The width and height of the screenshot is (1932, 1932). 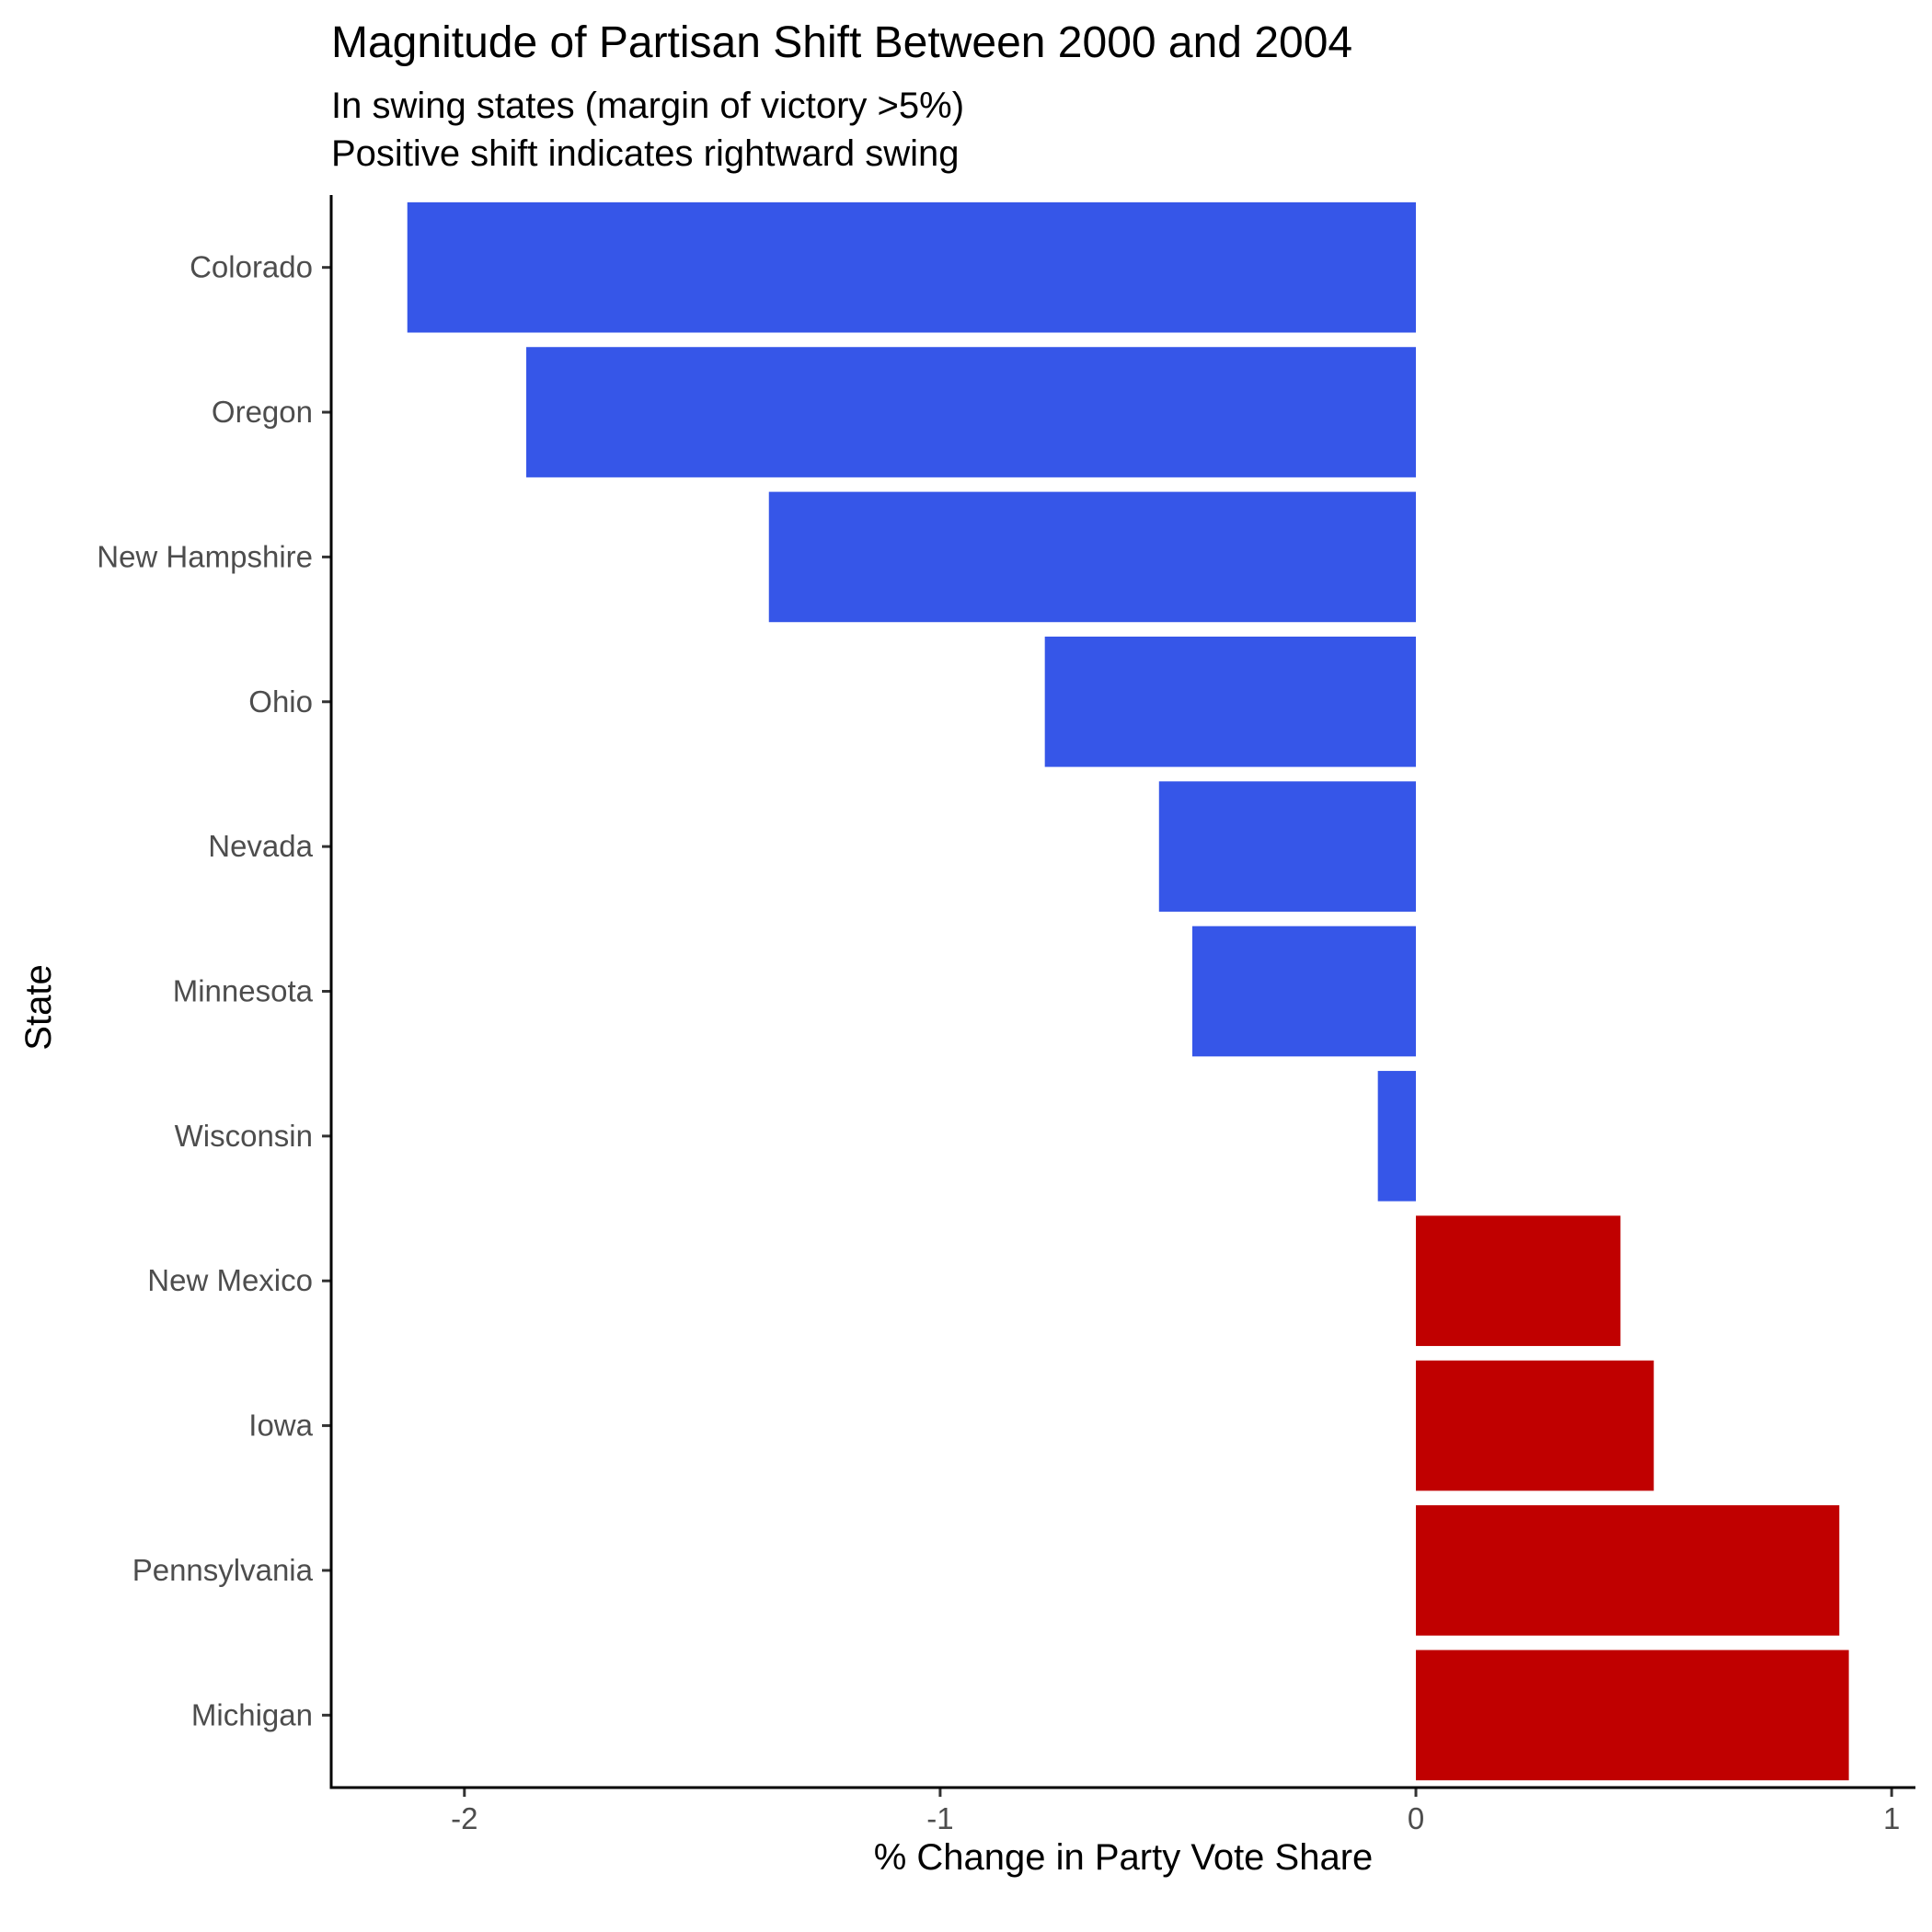 What do you see at coordinates (252, 267) in the screenshot?
I see `y-tick-label: Colorado` at bounding box center [252, 267].